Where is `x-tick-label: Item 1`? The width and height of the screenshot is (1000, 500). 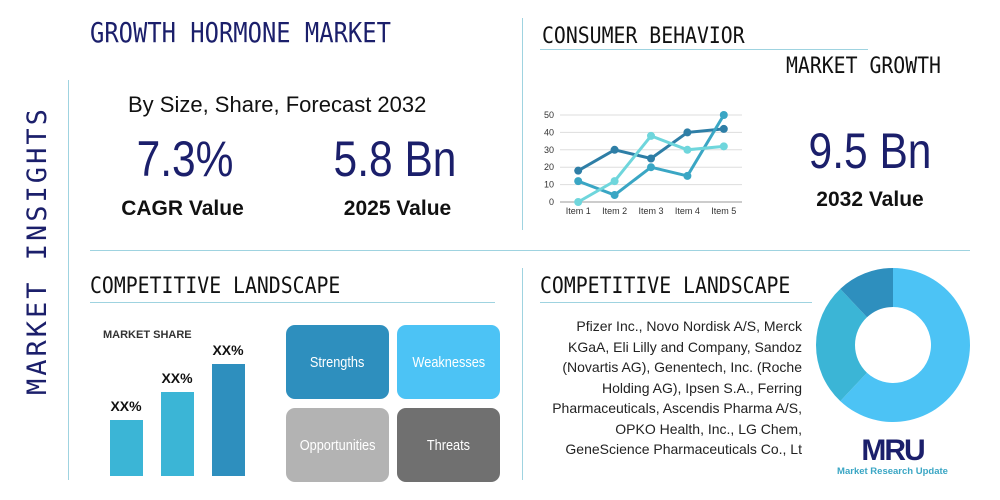 x-tick-label: Item 1 is located at coordinates (578, 211).